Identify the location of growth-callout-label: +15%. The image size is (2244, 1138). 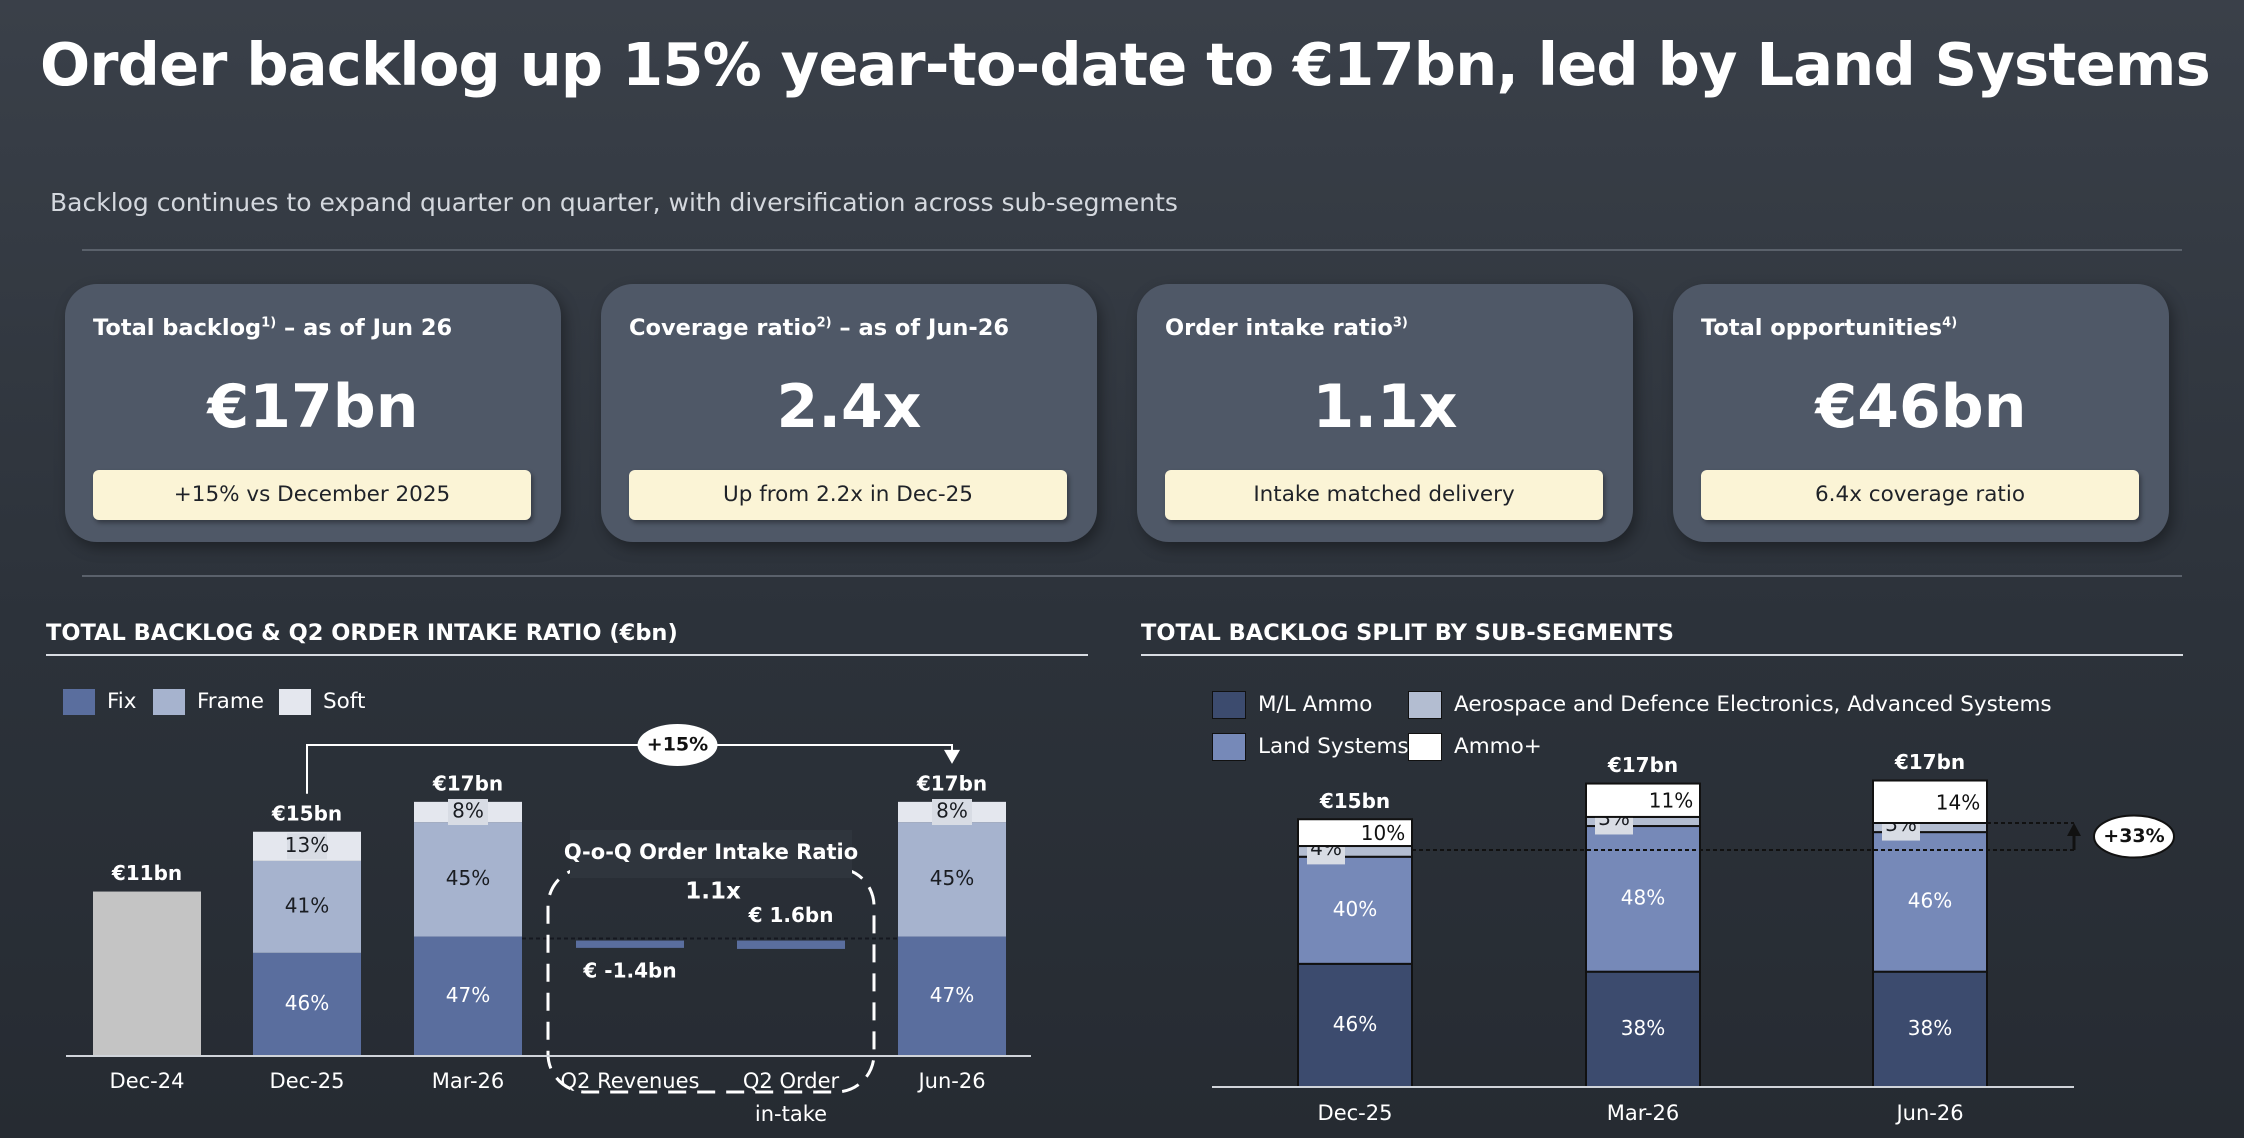
(677, 745).